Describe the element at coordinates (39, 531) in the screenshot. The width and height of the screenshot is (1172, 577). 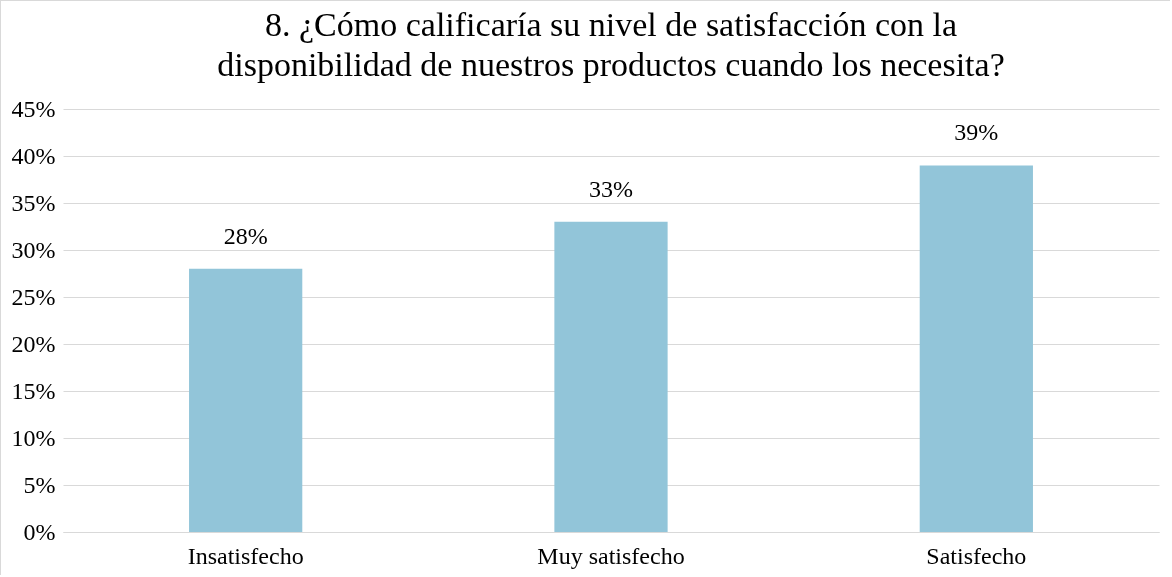
I see `y-tick-label: 0%` at that location.